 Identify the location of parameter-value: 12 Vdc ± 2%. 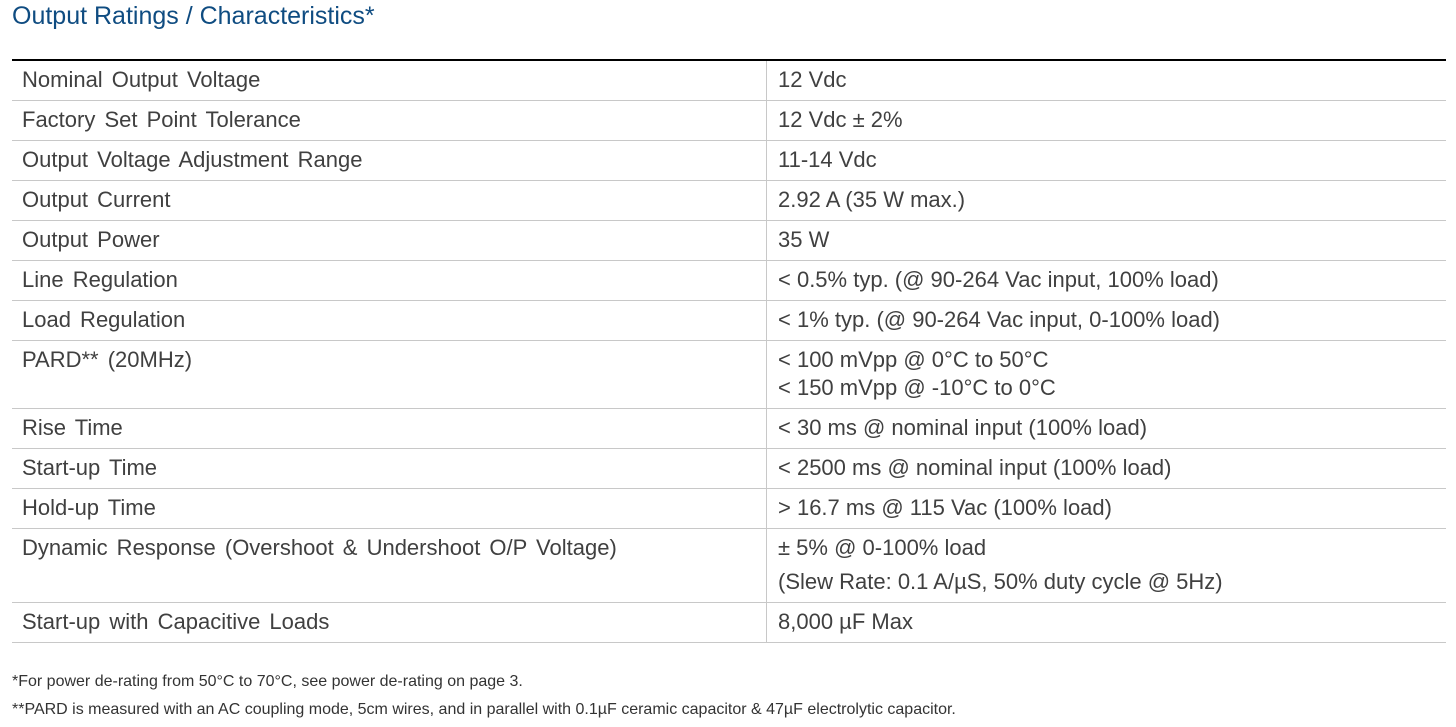
(1106, 120).